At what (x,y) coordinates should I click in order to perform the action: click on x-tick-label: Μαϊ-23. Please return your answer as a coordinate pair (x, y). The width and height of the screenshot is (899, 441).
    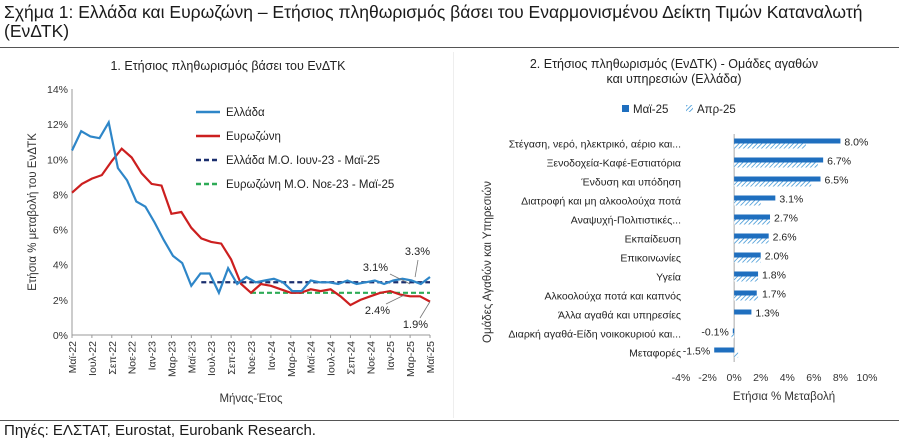
    Looking at the image, I should click on (192, 357).